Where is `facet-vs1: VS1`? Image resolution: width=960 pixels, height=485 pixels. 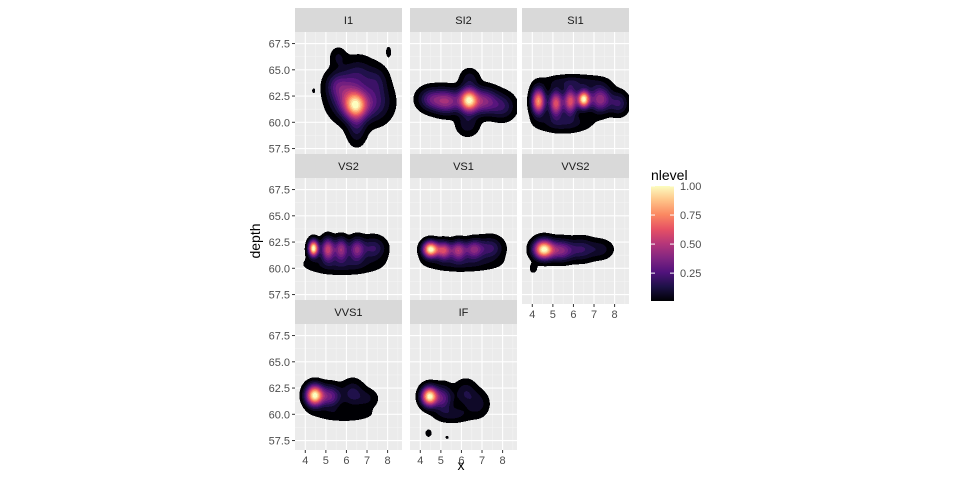
facet-vs1: VS1 is located at coordinates (463, 229).